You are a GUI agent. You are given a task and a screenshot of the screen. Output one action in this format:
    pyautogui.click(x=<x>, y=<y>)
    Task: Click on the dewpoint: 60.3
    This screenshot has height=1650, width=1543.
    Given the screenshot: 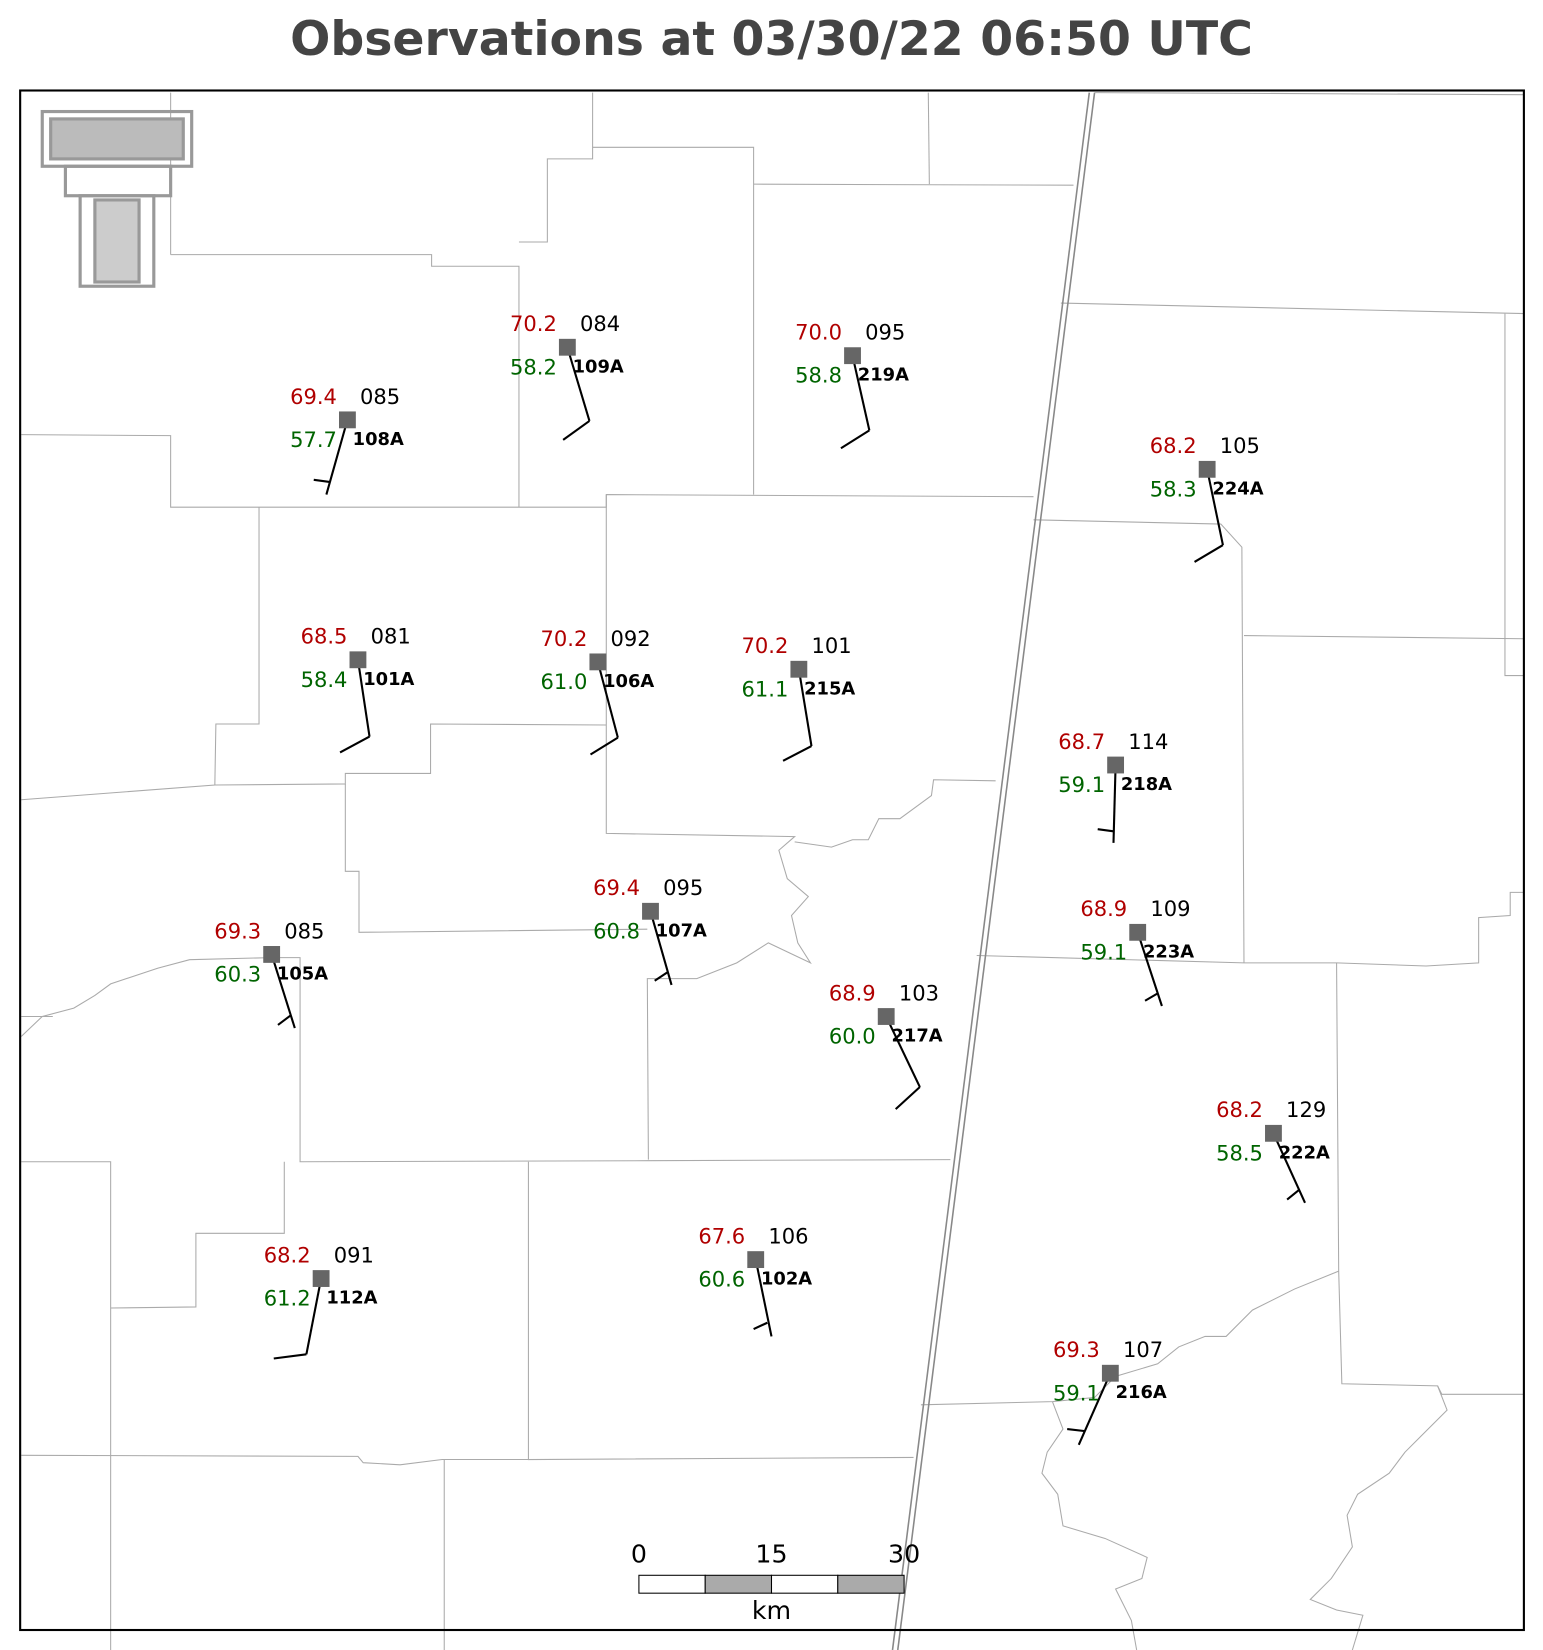 What is the action you would take?
    pyautogui.click(x=237, y=973)
    